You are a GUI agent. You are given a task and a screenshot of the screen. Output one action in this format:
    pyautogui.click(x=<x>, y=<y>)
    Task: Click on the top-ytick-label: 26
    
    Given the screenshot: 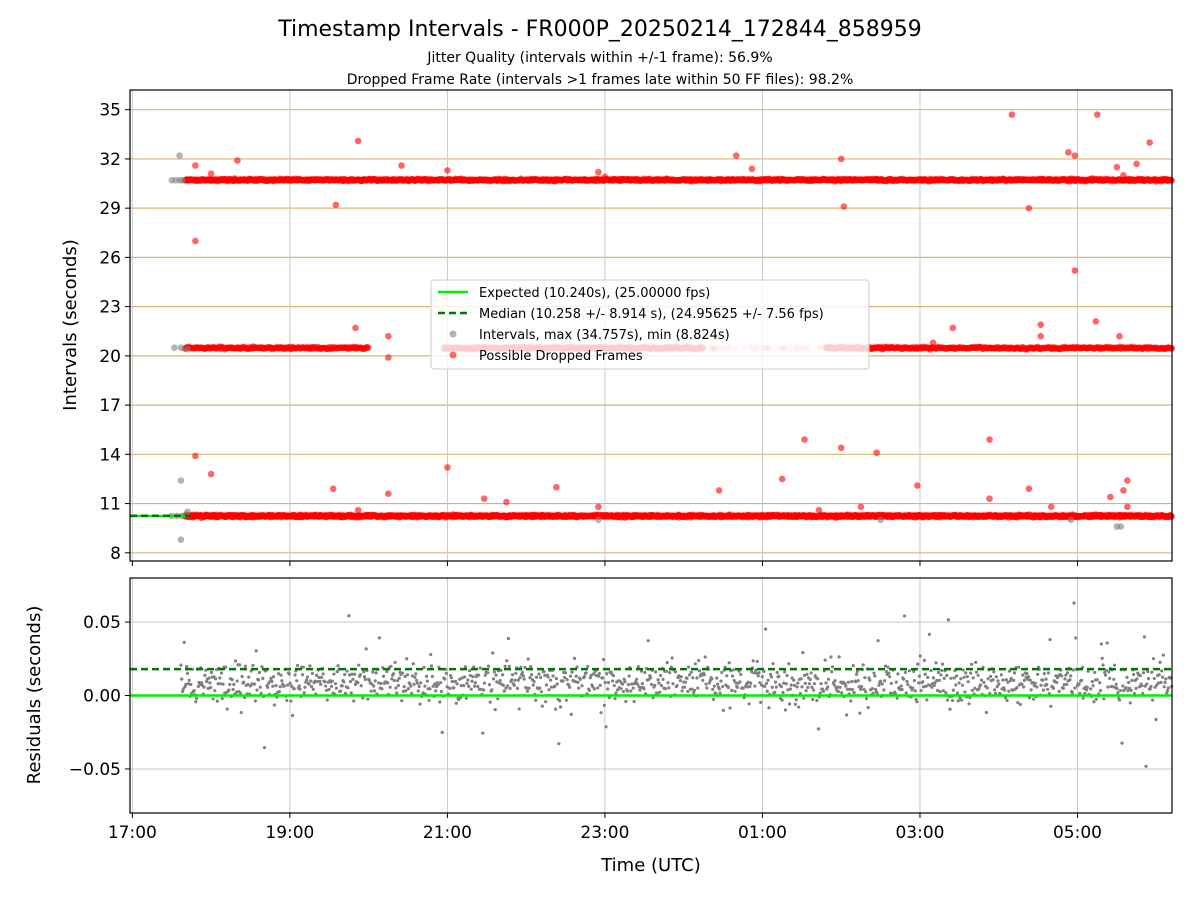 What is the action you would take?
    pyautogui.click(x=110, y=258)
    